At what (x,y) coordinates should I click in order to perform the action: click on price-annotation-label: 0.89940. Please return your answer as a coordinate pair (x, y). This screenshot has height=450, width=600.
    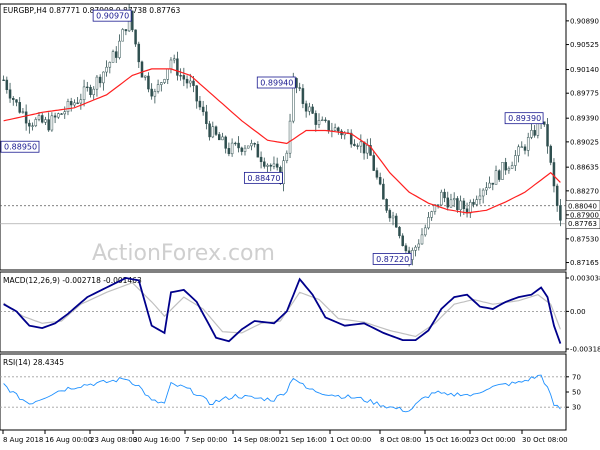
    Looking at the image, I should click on (276, 83).